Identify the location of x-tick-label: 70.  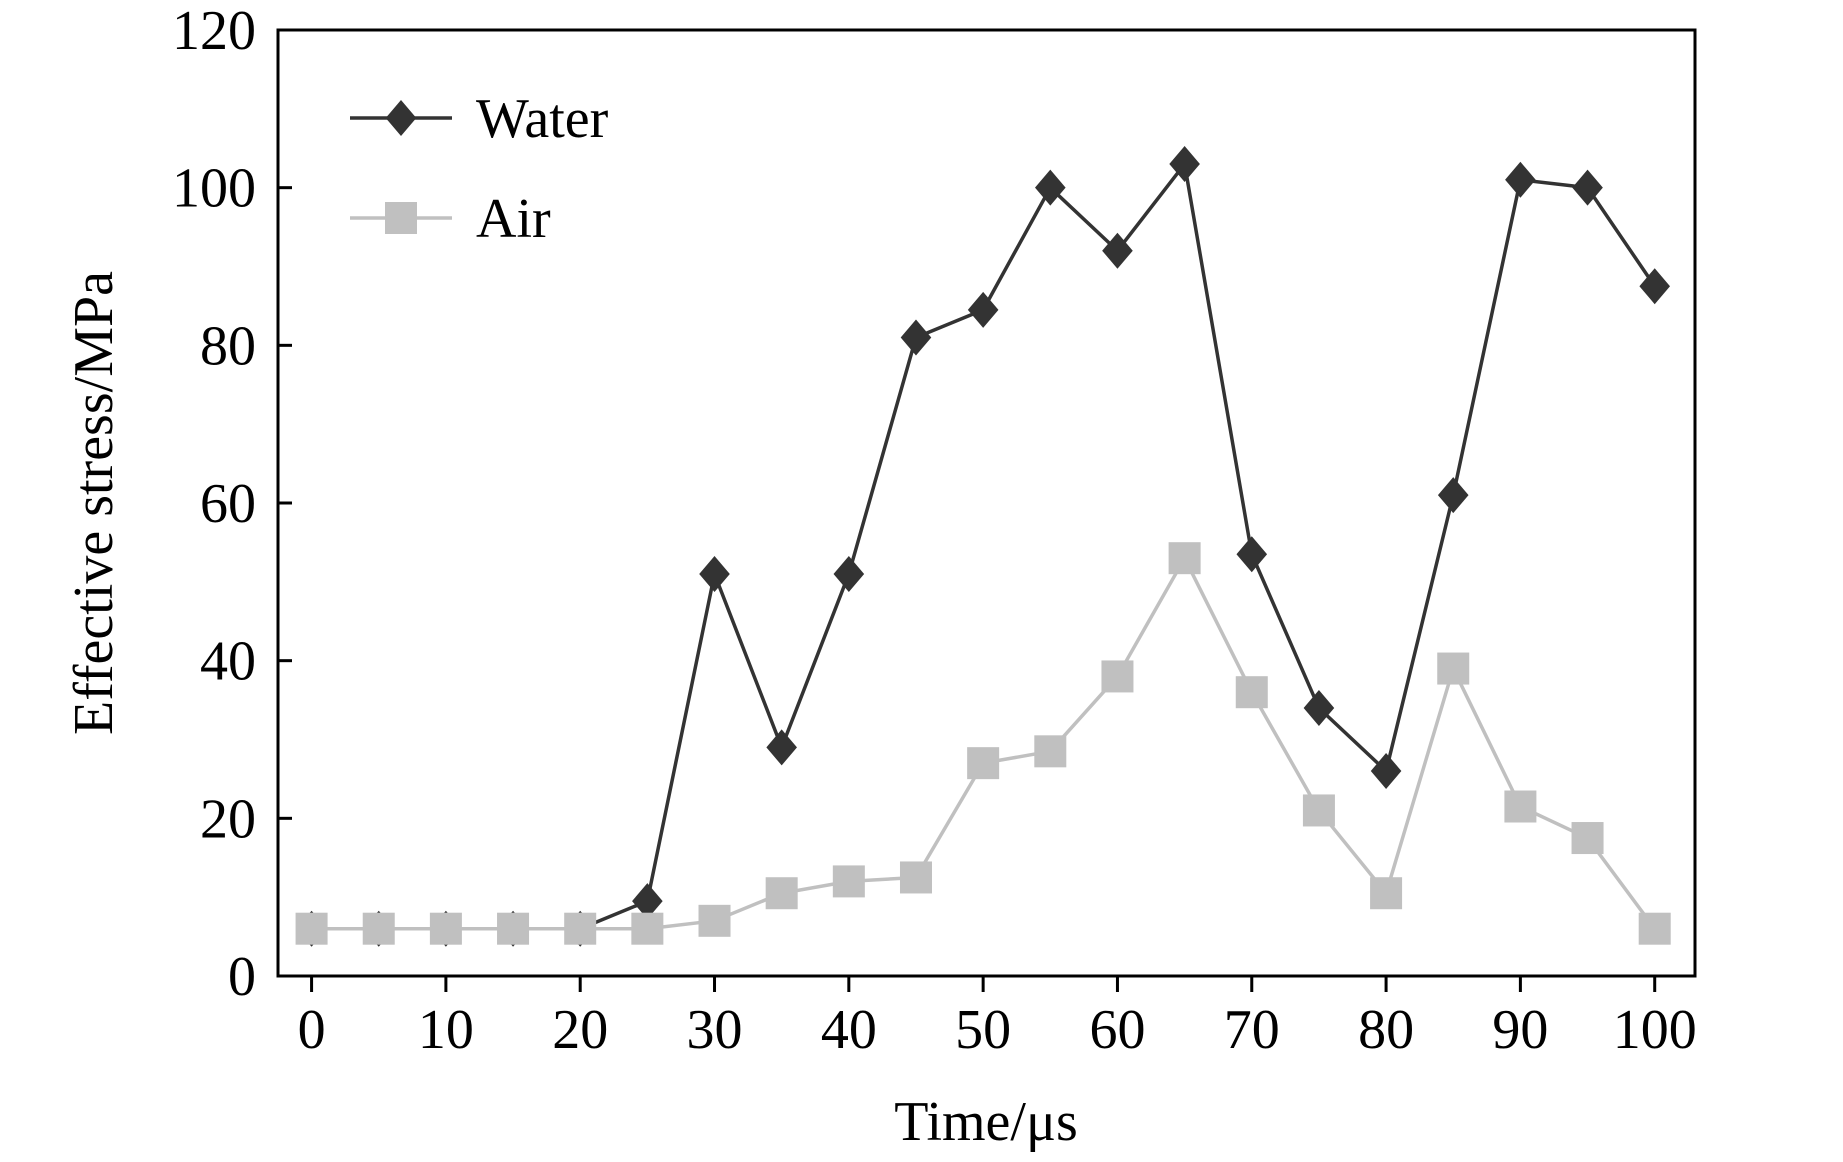
(1252, 1030).